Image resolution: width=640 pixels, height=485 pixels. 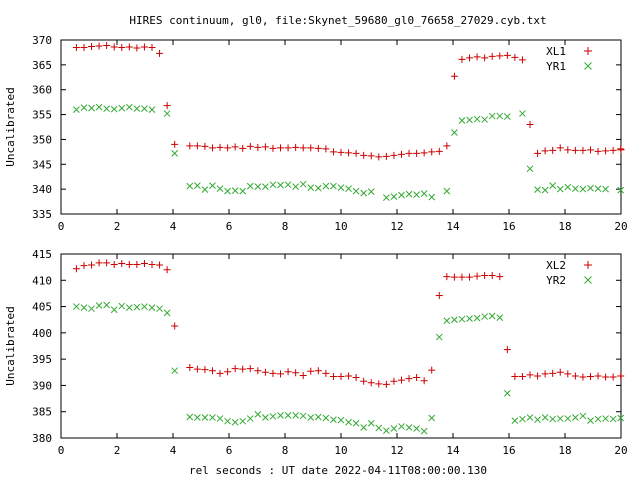 What do you see at coordinates (508, 226) in the screenshot?
I see `x-tick-label: 16` at bounding box center [508, 226].